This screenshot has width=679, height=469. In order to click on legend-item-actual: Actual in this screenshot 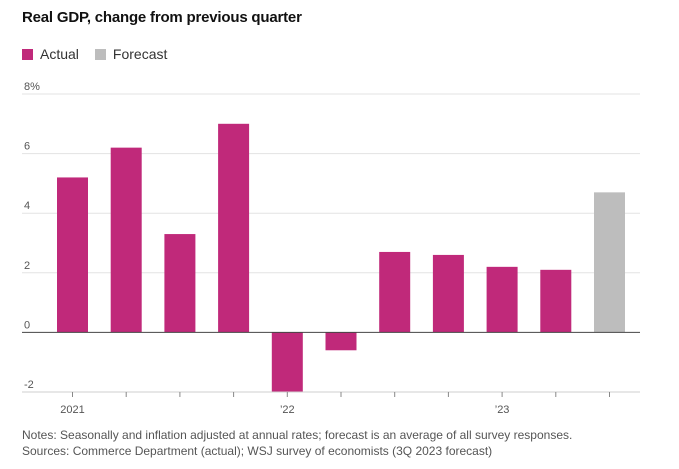, I will do `click(50, 54)`.